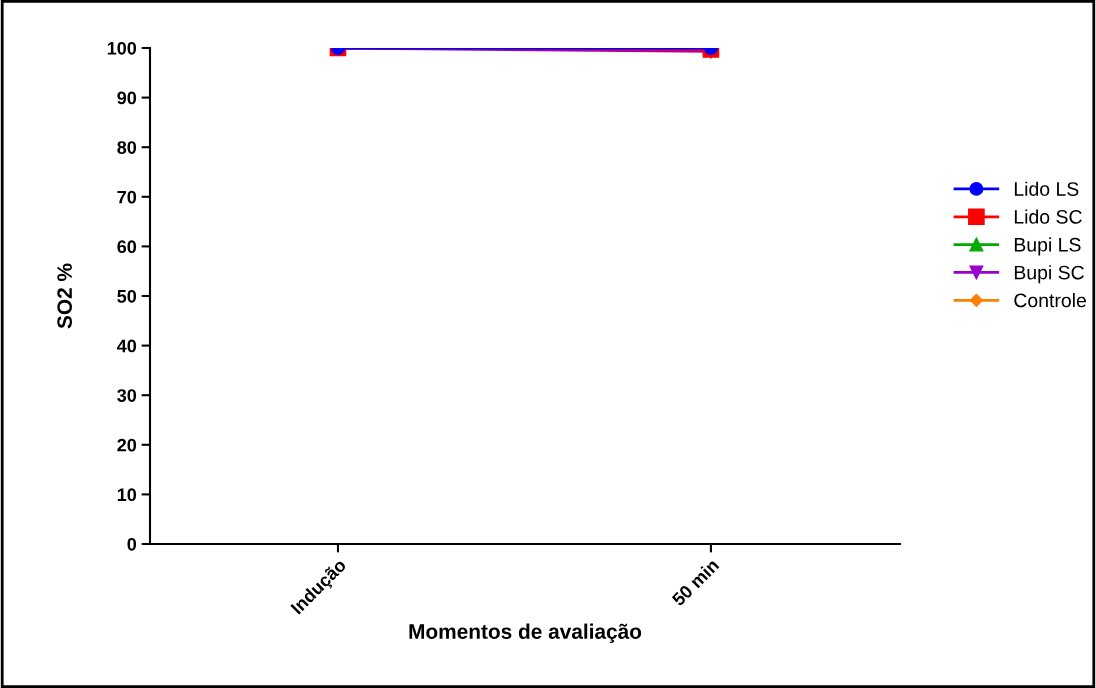 This screenshot has width=1096, height=688. Describe the element at coordinates (1048, 216) in the screenshot. I see `legend-label: Lido SC` at that location.